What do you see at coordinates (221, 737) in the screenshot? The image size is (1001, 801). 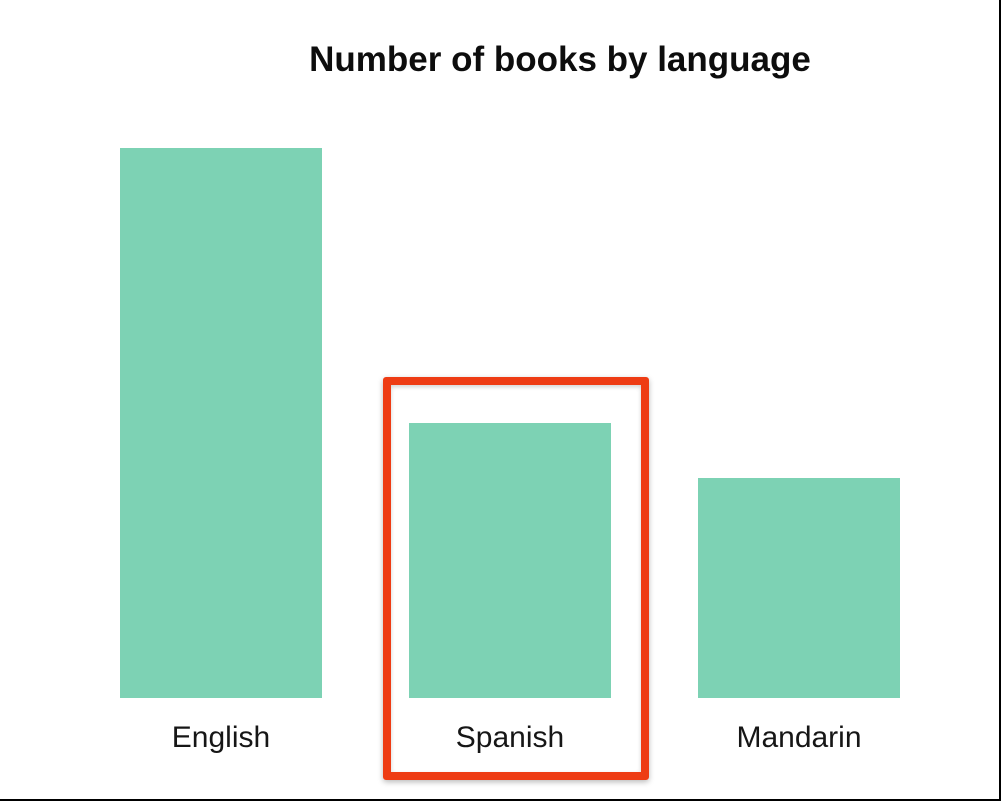 I see `x-axis-label-english: English` at bounding box center [221, 737].